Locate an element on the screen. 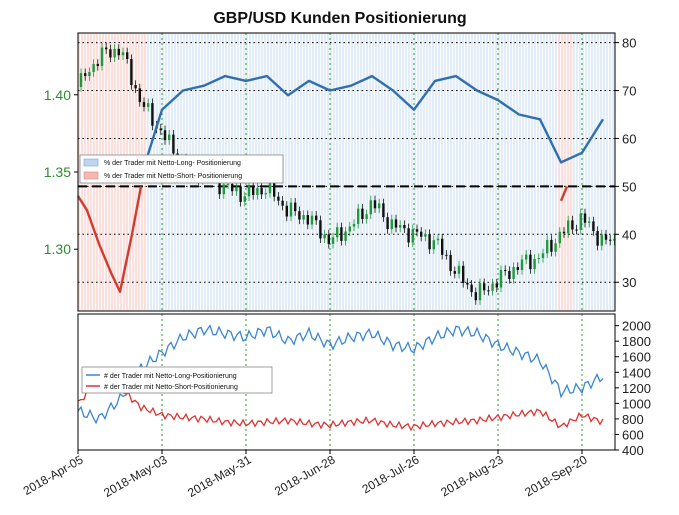 The image size is (679, 515). series-long-pct is located at coordinates (372, 126).